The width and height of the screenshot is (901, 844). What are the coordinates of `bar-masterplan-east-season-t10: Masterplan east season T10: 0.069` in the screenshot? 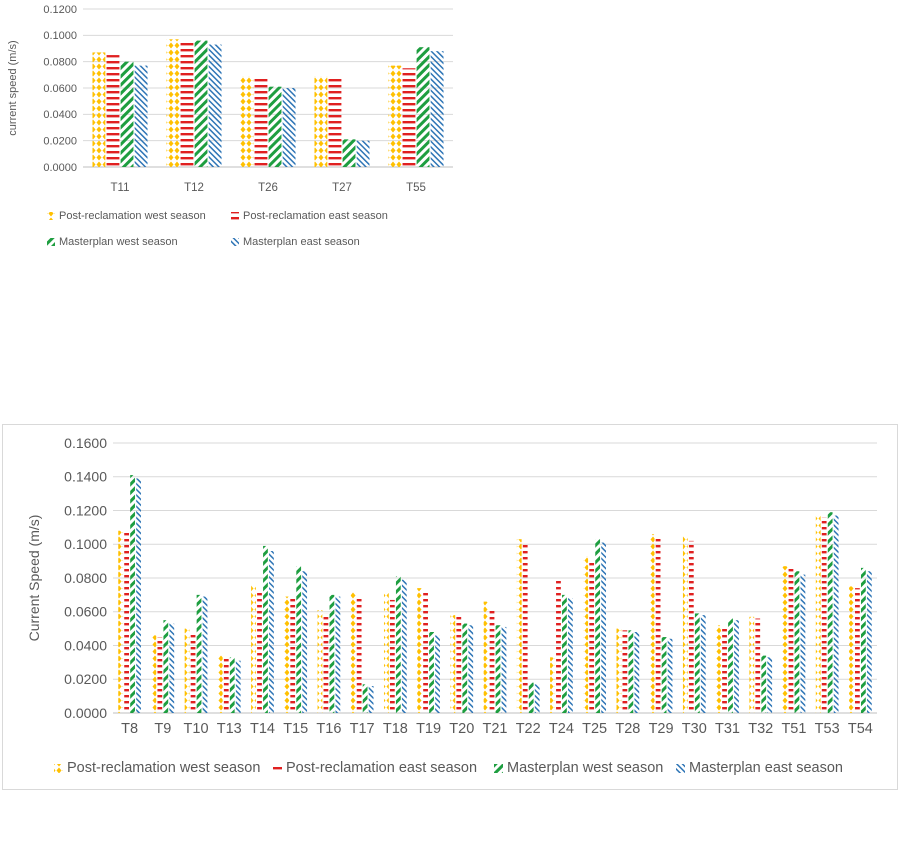 It's located at (205, 654).